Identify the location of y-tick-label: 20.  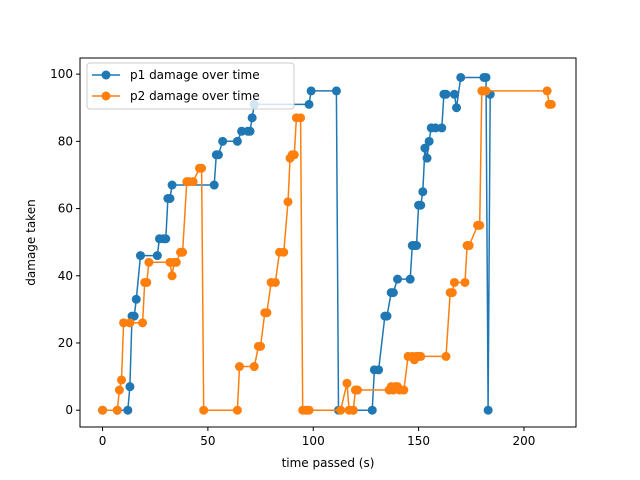
(65, 343).